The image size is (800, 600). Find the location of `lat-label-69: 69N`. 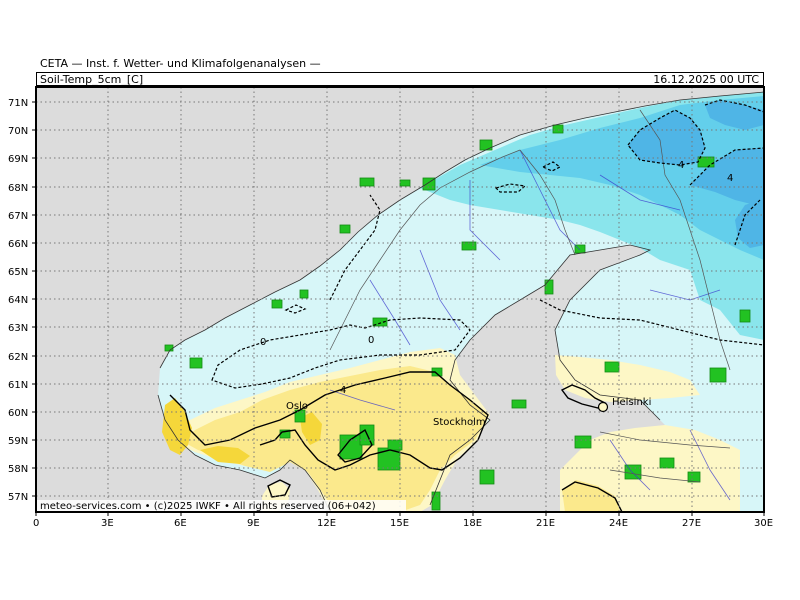

lat-label-69: 69N is located at coordinates (18, 159).